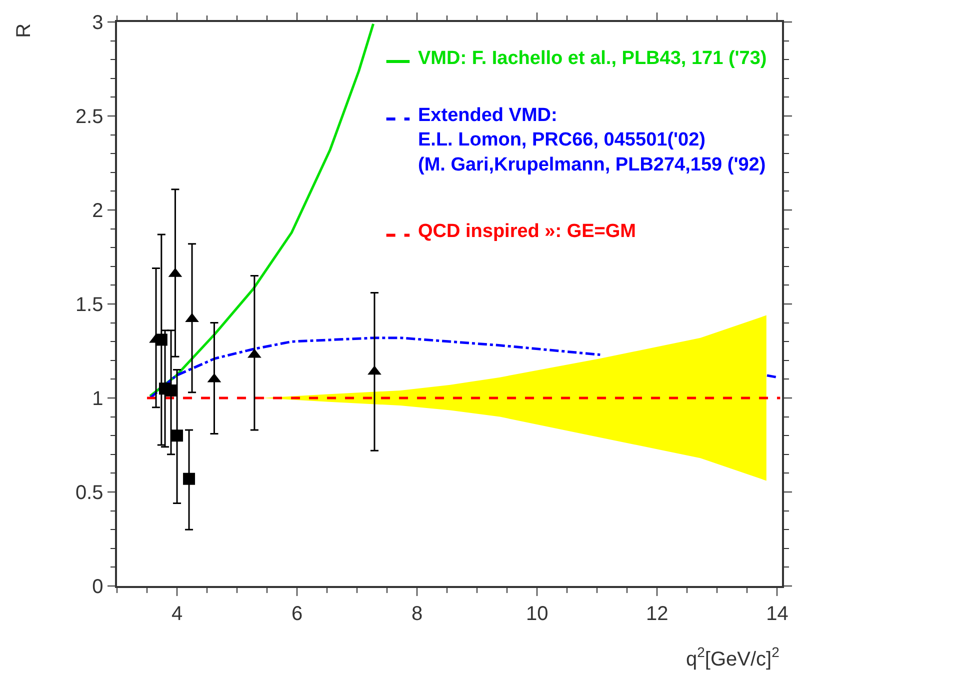 The image size is (974, 678). What do you see at coordinates (89, 305) in the screenshot?
I see `y-tick-label: 1.5` at bounding box center [89, 305].